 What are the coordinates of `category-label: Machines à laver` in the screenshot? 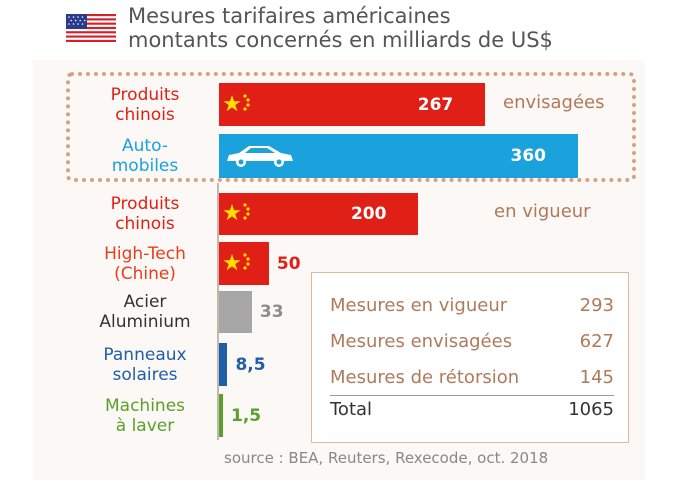 It's located at (145, 415).